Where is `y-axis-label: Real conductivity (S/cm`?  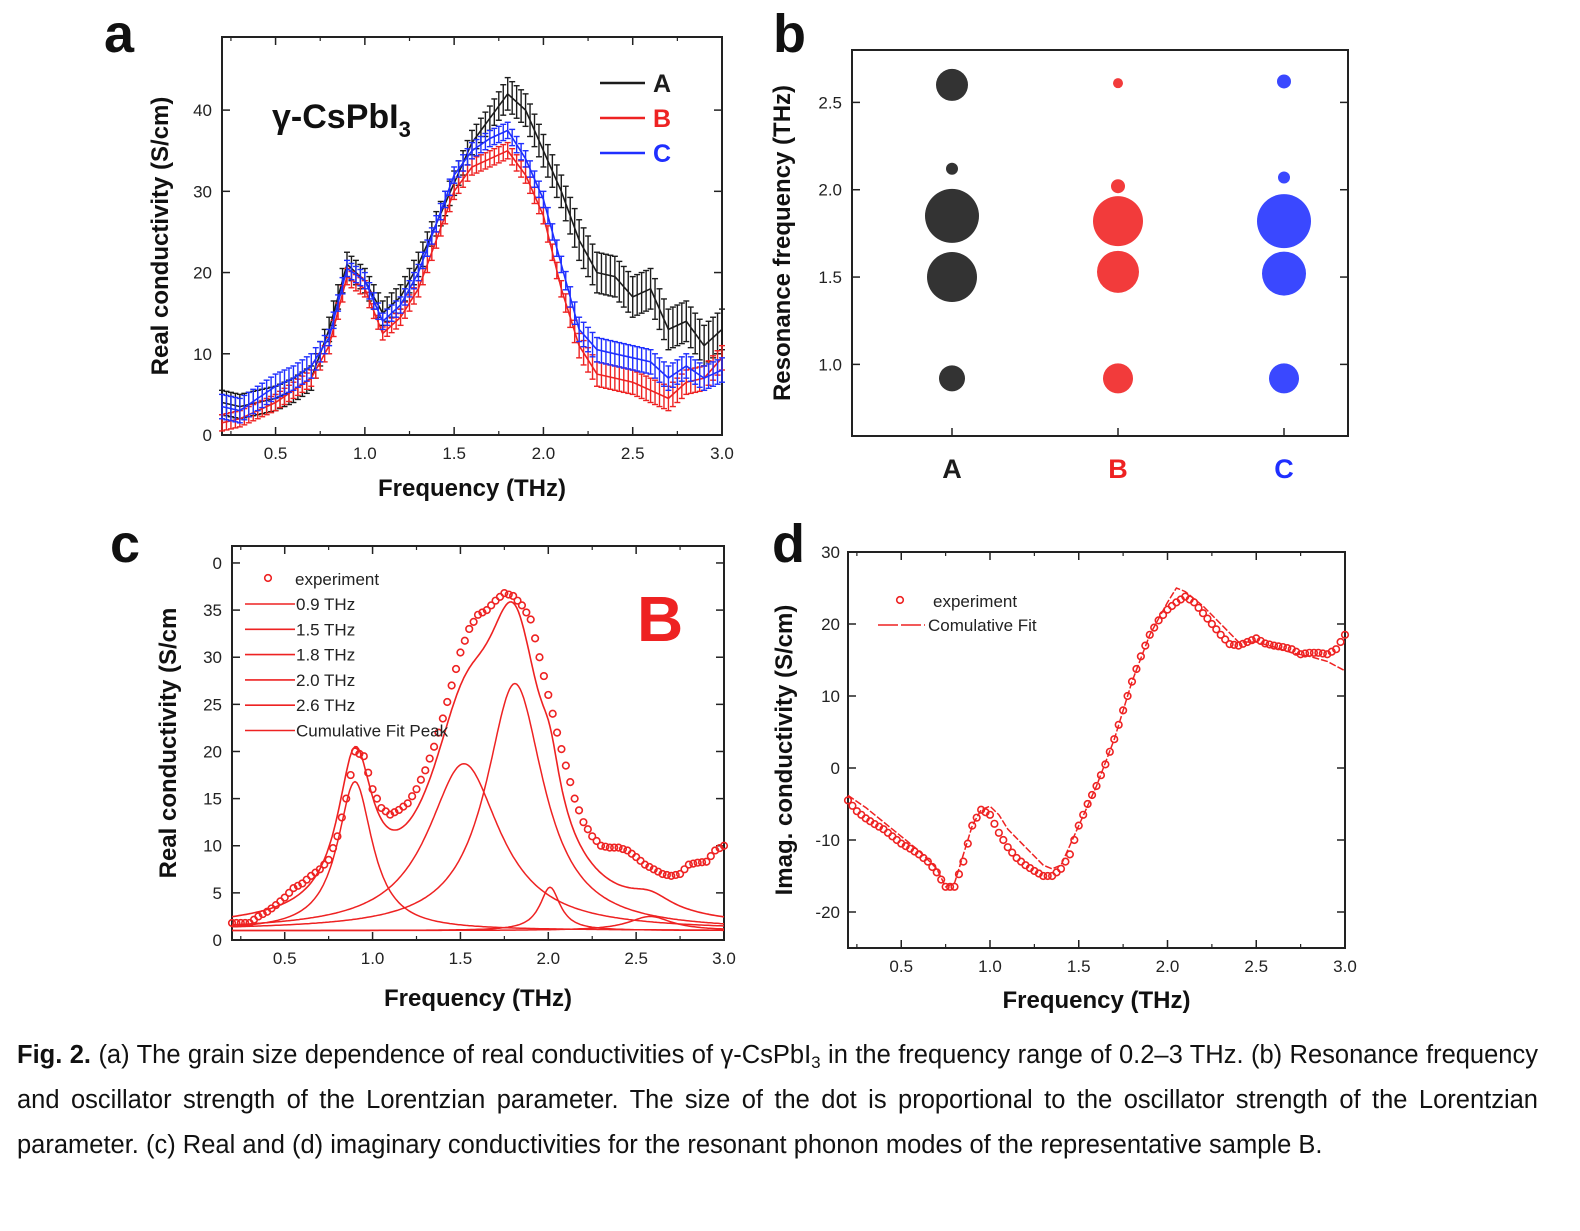
y-axis-label: Real conductivity (S/cm is located at coordinates (168, 743).